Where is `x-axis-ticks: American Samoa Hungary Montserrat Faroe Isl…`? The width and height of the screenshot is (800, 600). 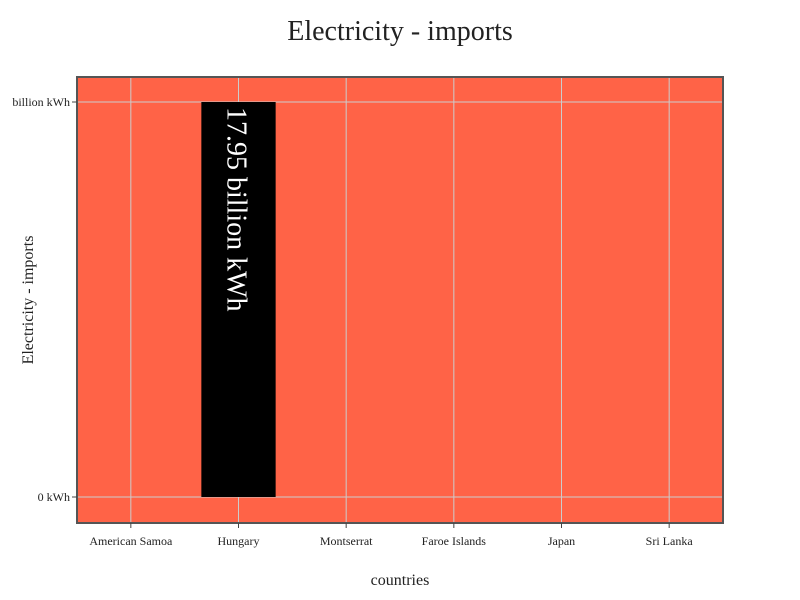
x-axis-ticks: American Samoa Hungary Montserrat Faroe Isl… is located at coordinates (391, 535).